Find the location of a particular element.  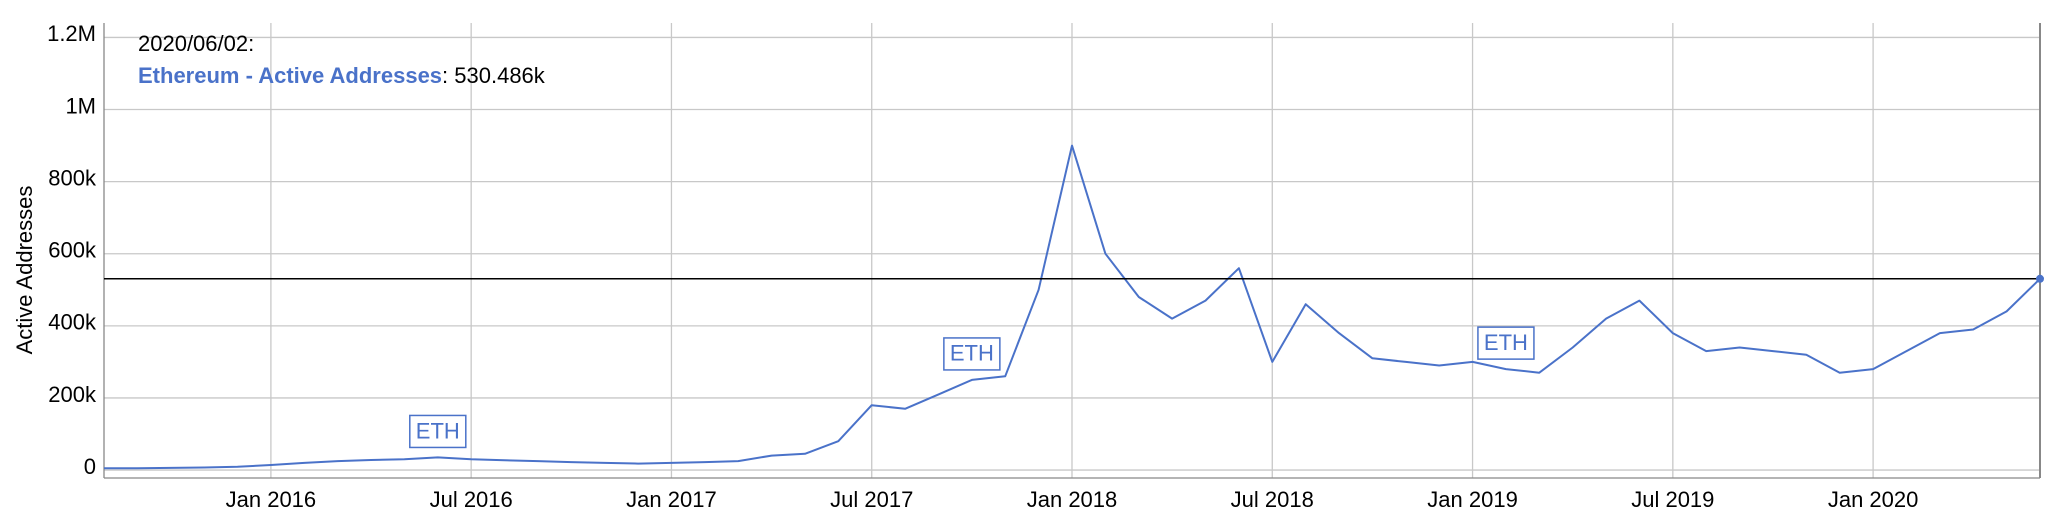

highlight-point is located at coordinates (2040, 278).